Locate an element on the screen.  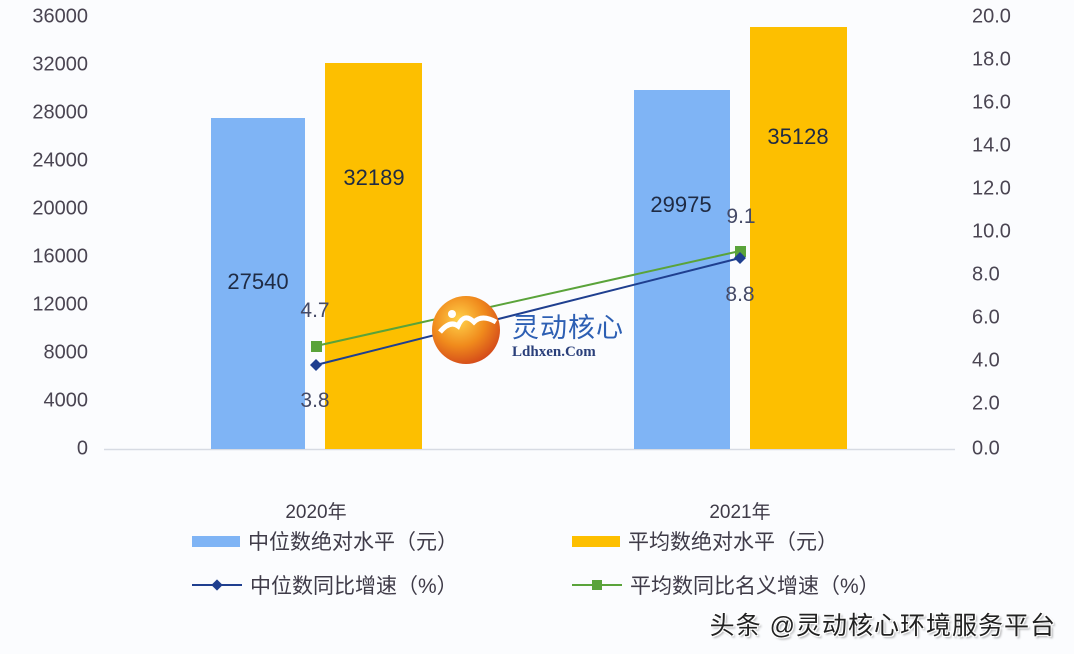
legend-swatch-orange-bar is located at coordinates (596, 541).